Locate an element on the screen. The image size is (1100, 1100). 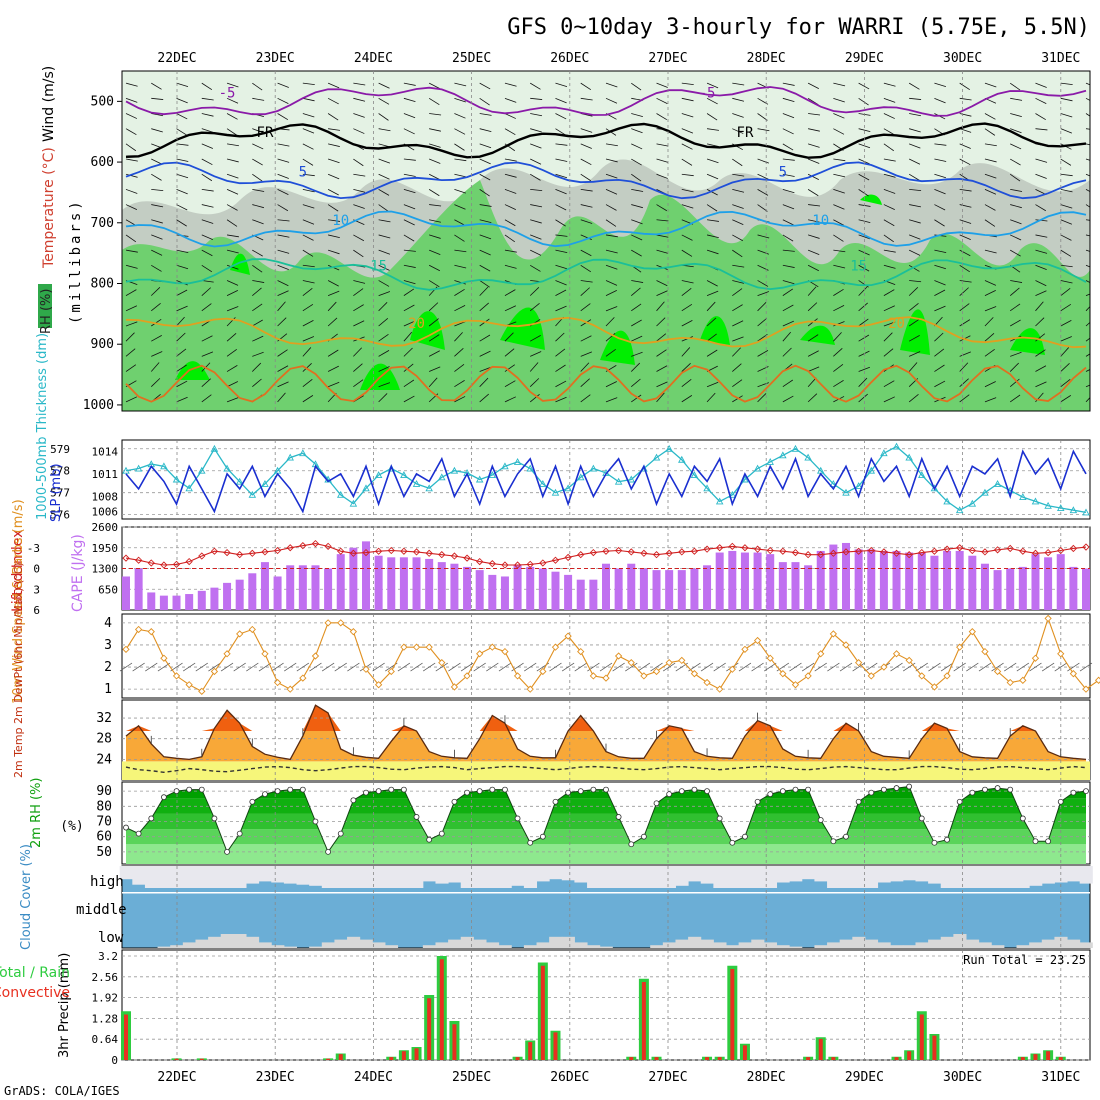
isotherm-label: 5 is located at coordinates (303, 172).